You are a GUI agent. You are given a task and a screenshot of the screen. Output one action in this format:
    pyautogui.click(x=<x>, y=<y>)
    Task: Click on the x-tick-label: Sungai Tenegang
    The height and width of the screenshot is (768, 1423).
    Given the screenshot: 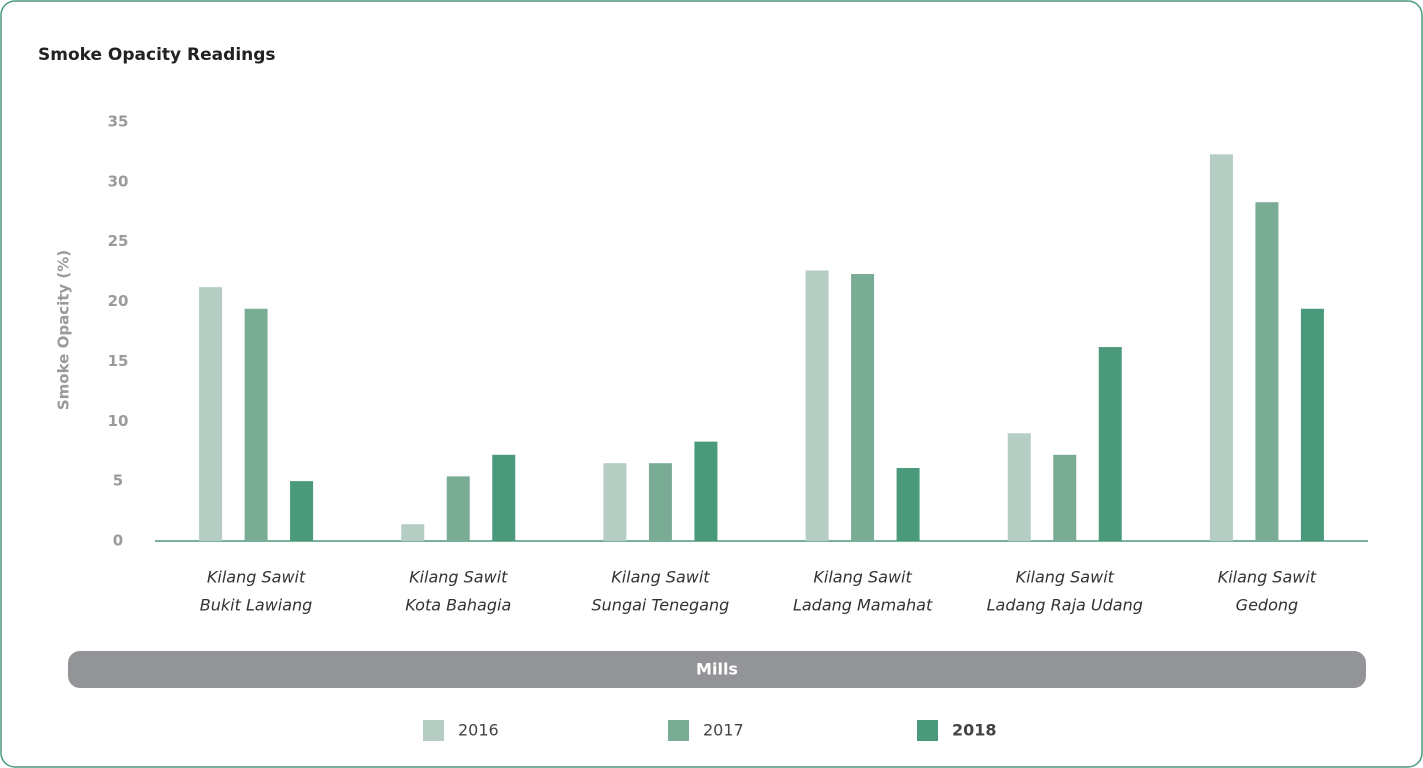 What is the action you would take?
    pyautogui.click(x=661, y=605)
    